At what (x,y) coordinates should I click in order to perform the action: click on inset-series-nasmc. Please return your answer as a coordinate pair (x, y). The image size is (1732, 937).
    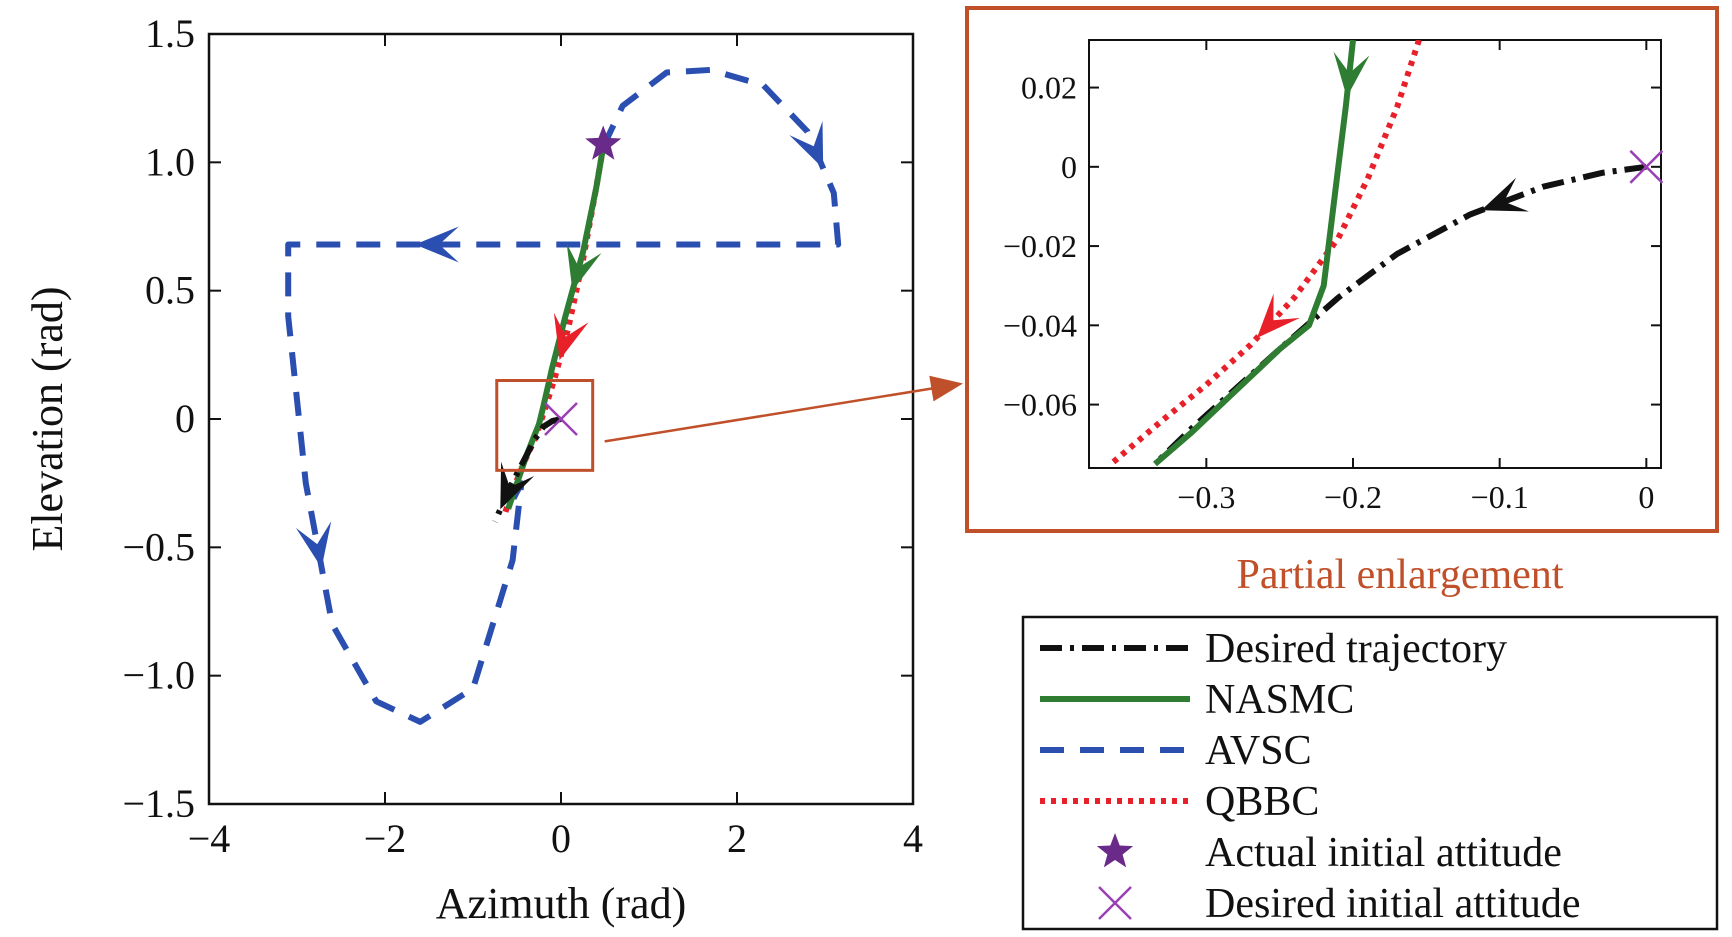
    Looking at the image, I should click on (1254, 253).